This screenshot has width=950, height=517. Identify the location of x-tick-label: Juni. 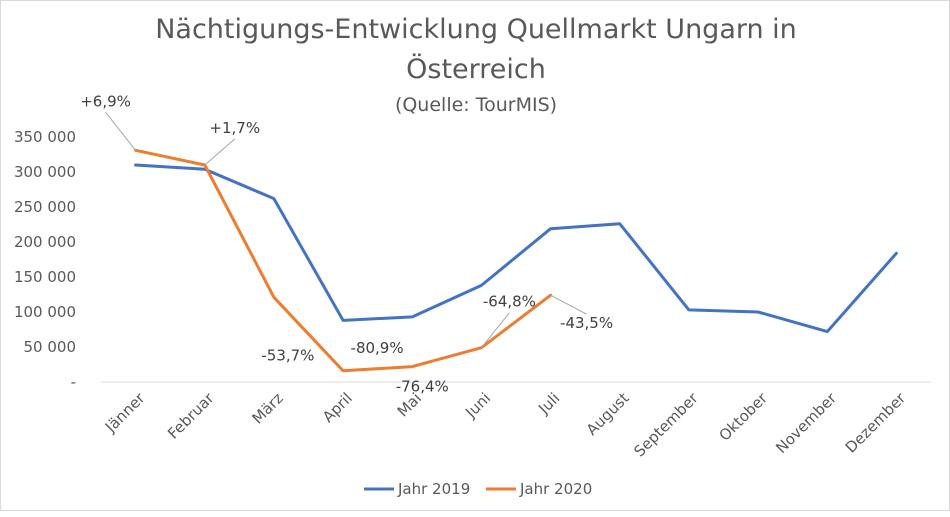
(477, 405).